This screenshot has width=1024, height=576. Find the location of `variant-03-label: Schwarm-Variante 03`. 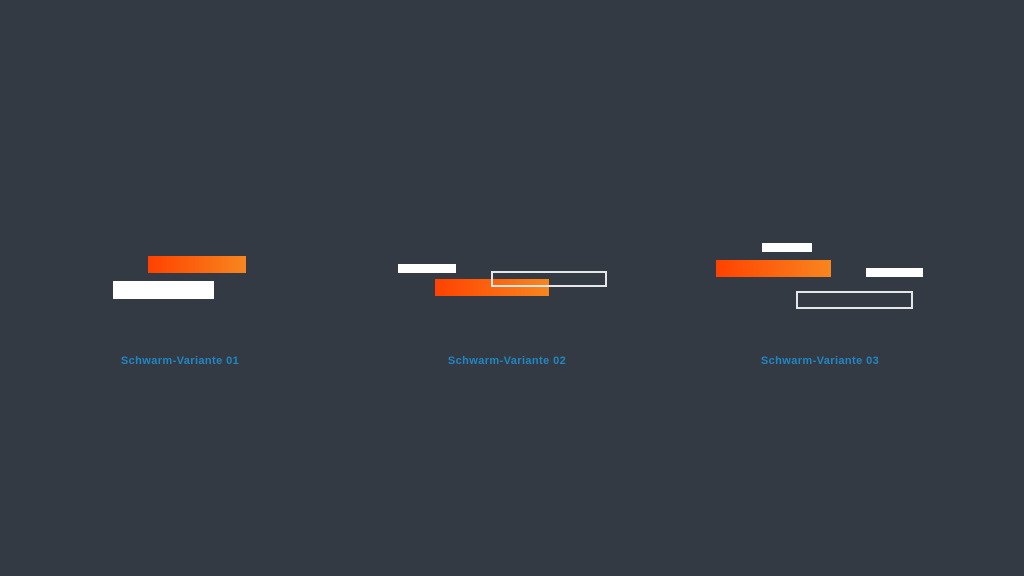

variant-03-label: Schwarm-Variante 03 is located at coordinates (820, 361).